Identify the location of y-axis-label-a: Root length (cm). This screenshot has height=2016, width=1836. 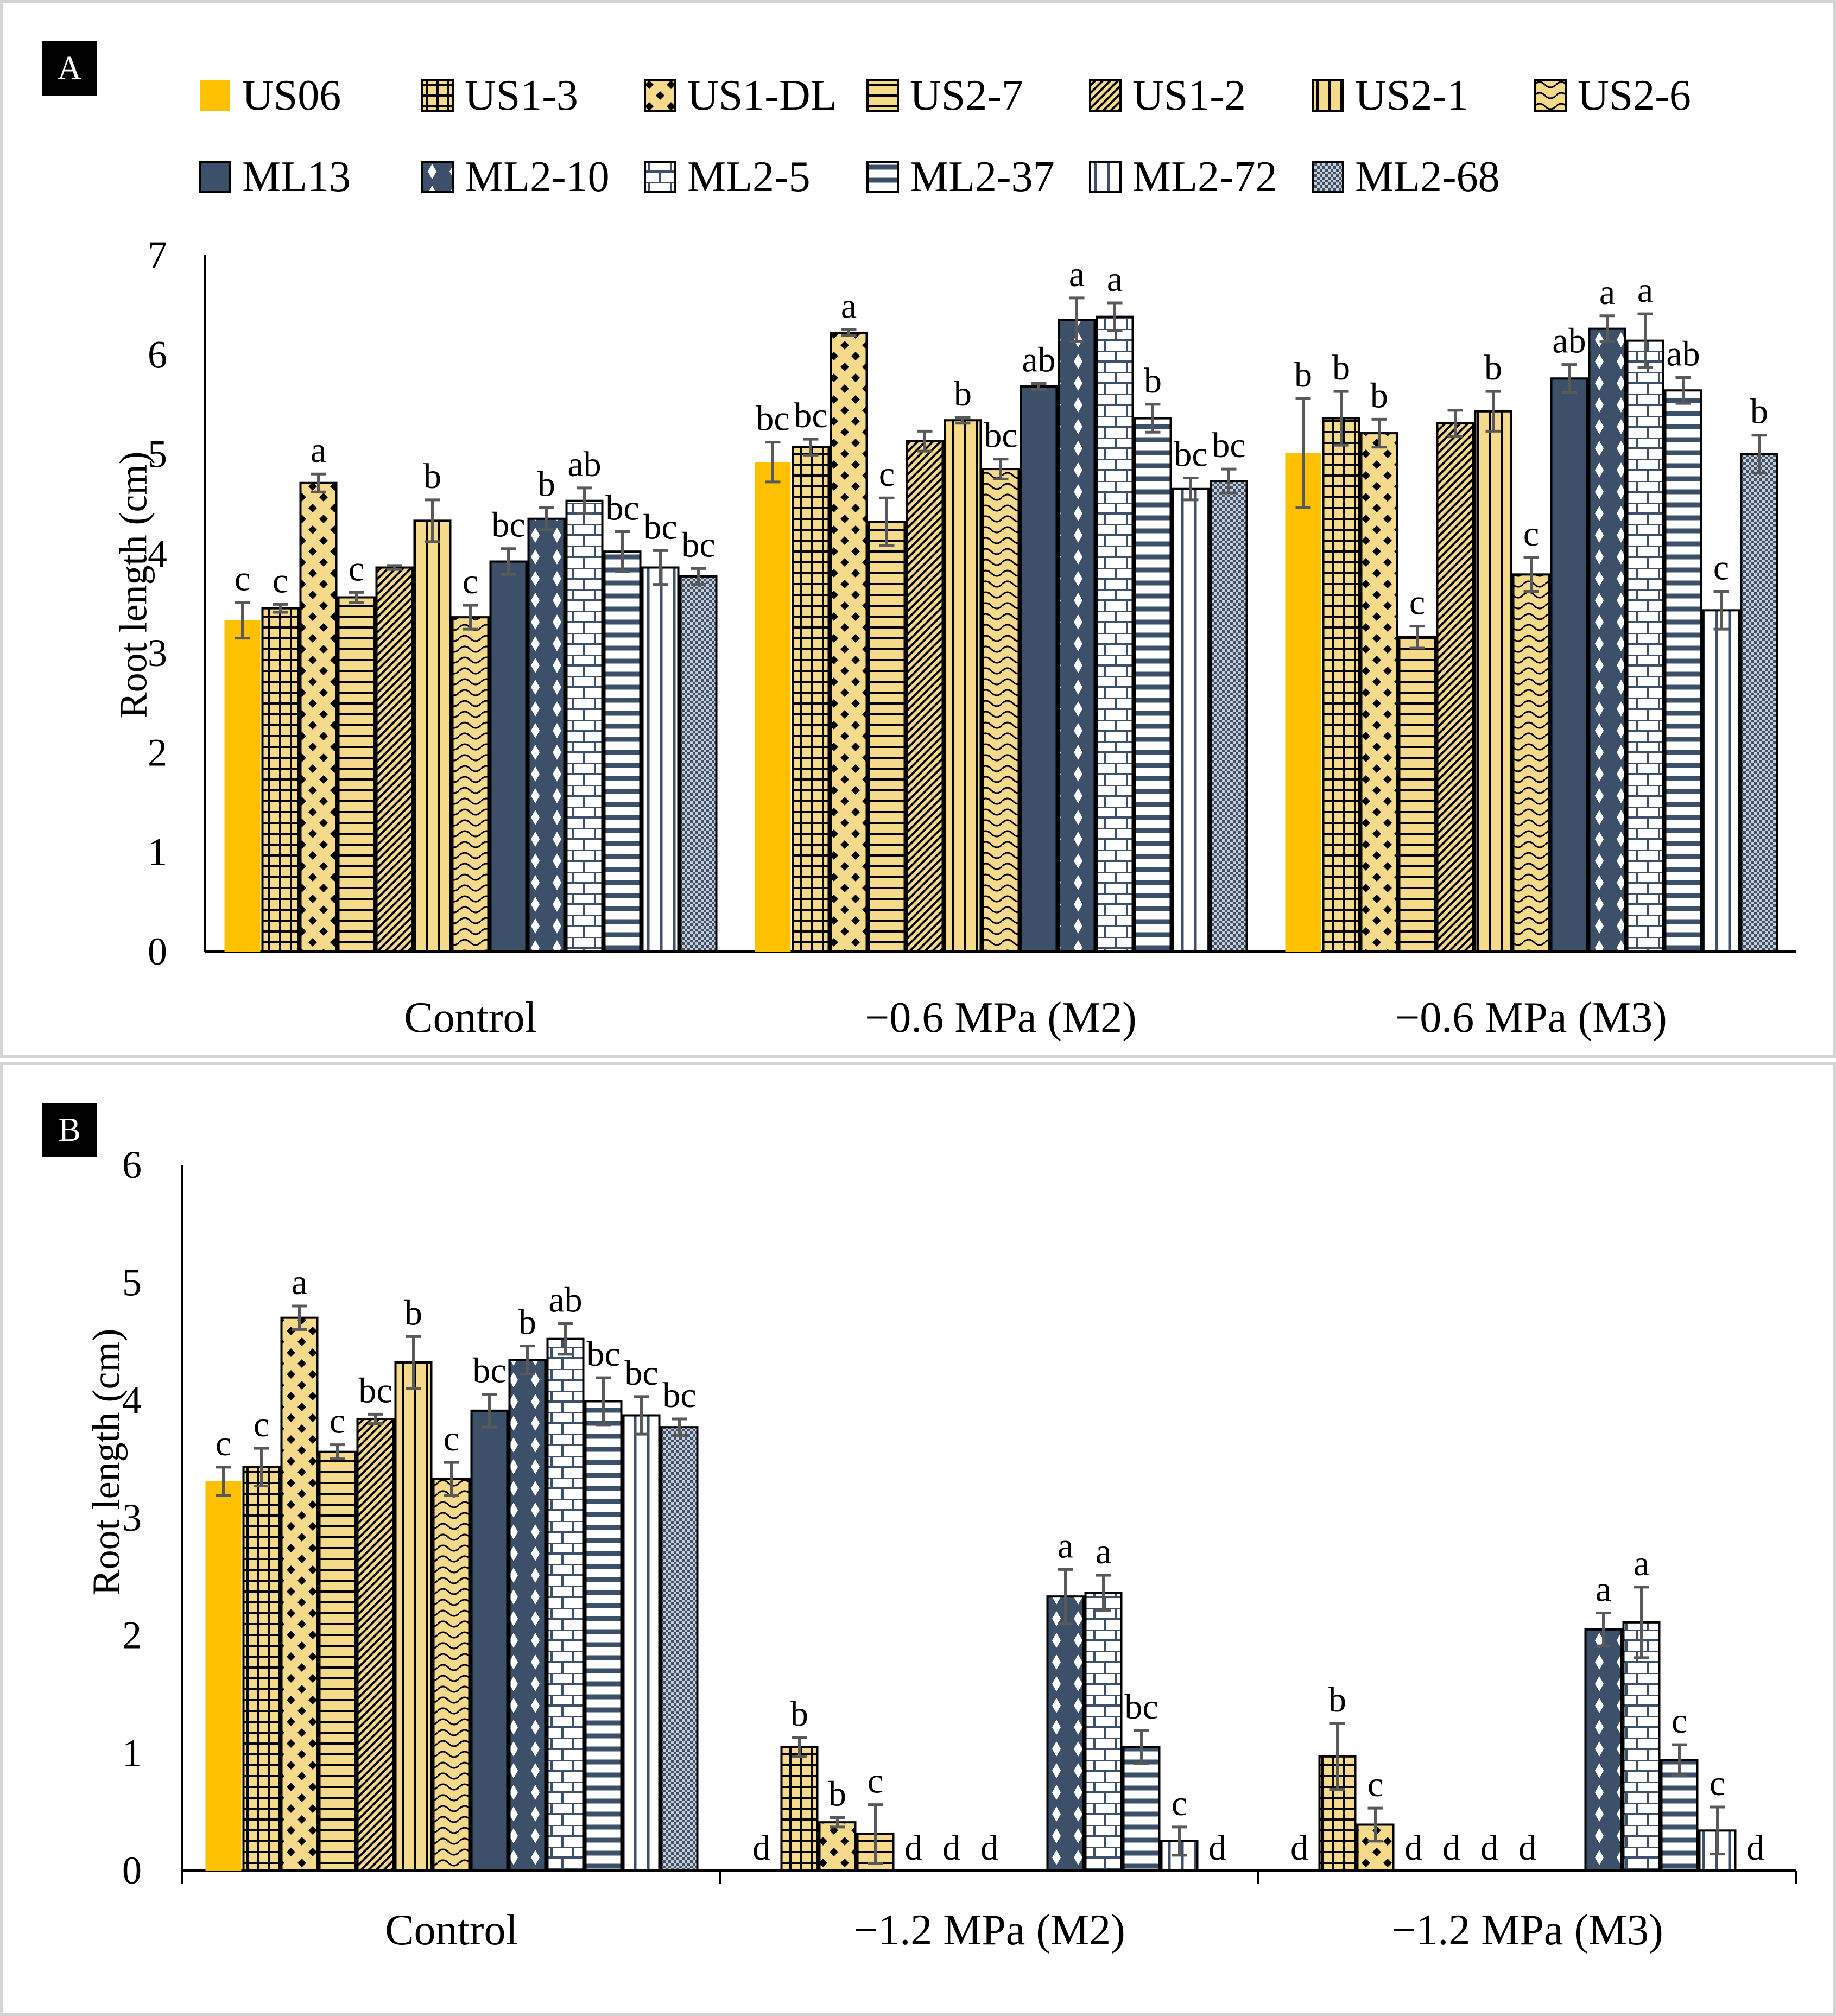
(133, 585).